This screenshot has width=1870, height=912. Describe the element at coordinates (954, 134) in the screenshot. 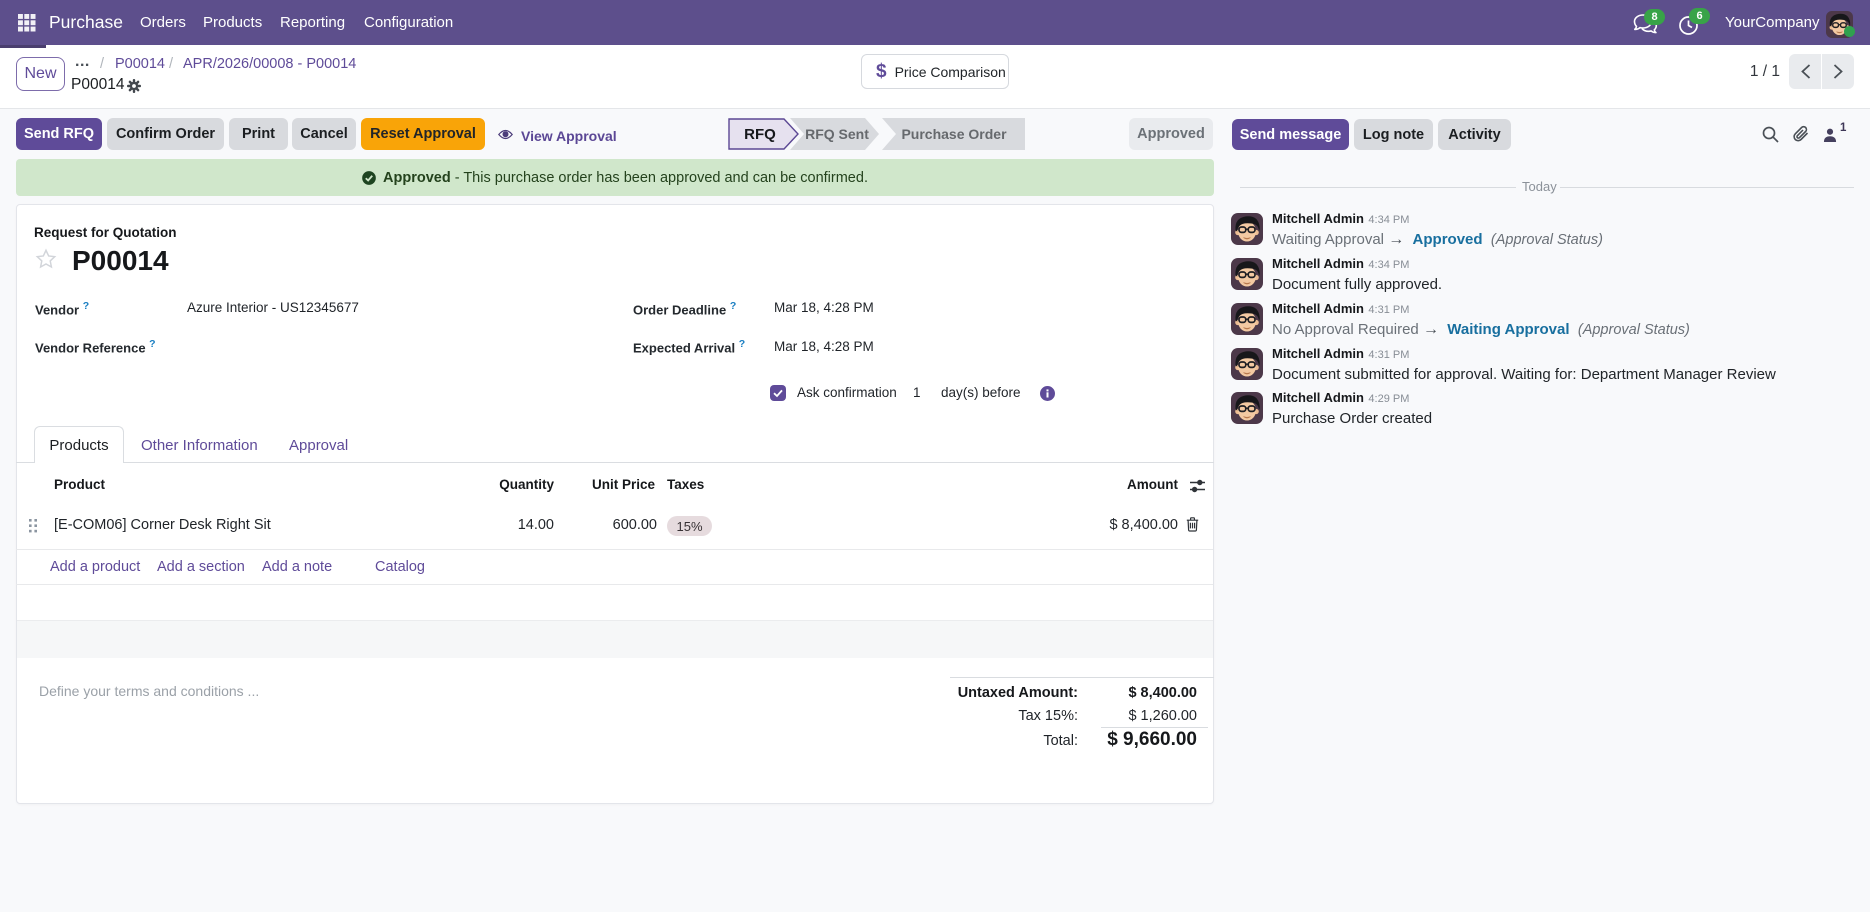

I see `svg-text: Purchase Order` at that location.